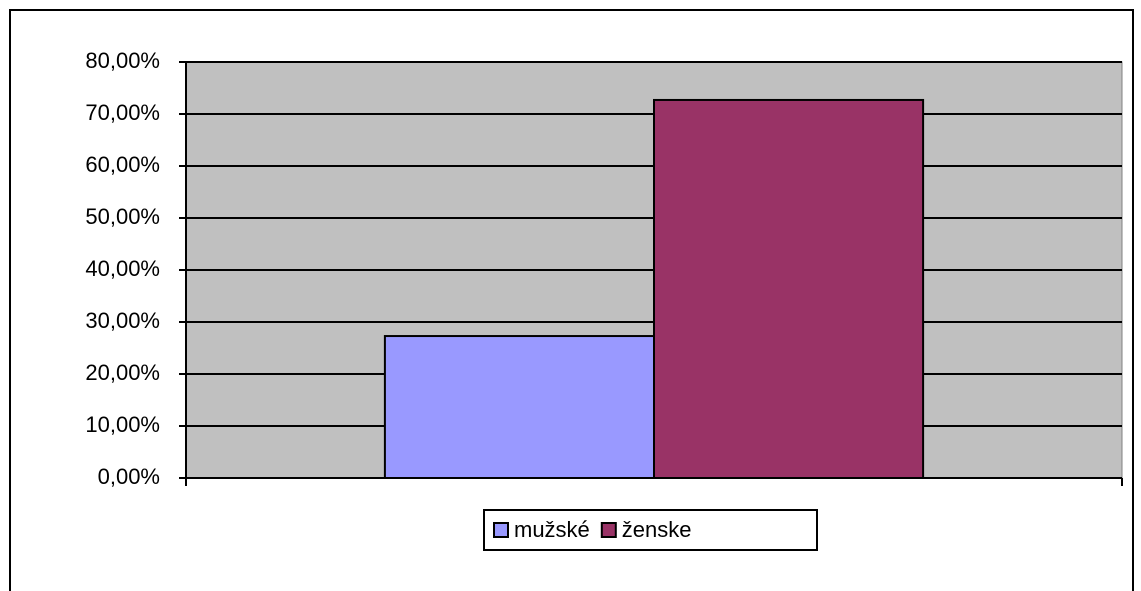  Describe the element at coordinates (122, 372) in the screenshot. I see `y-tick-label: 20,00%` at that location.